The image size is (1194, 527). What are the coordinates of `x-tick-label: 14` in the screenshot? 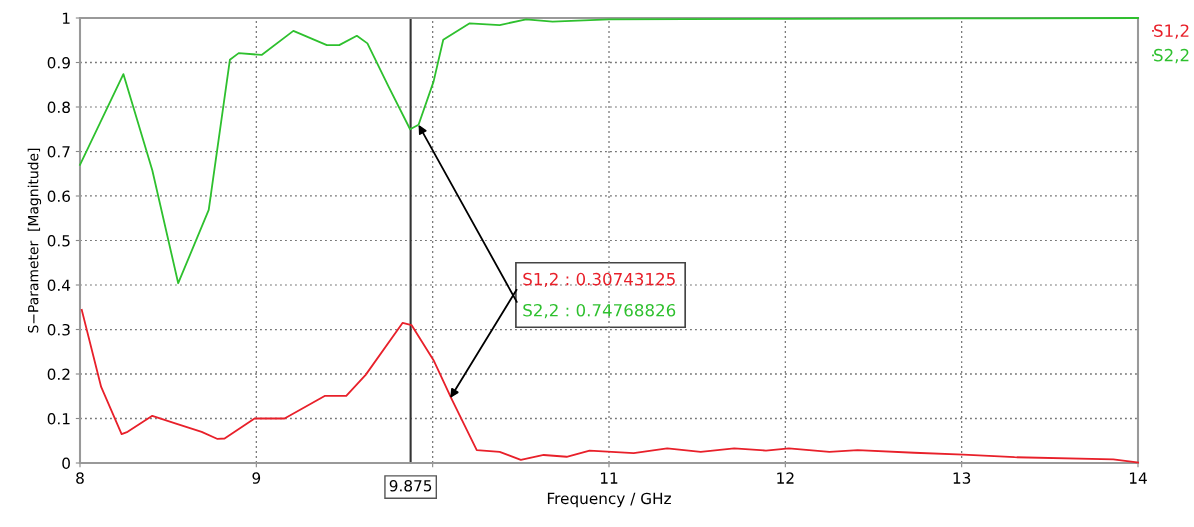 It's located at (1138, 478).